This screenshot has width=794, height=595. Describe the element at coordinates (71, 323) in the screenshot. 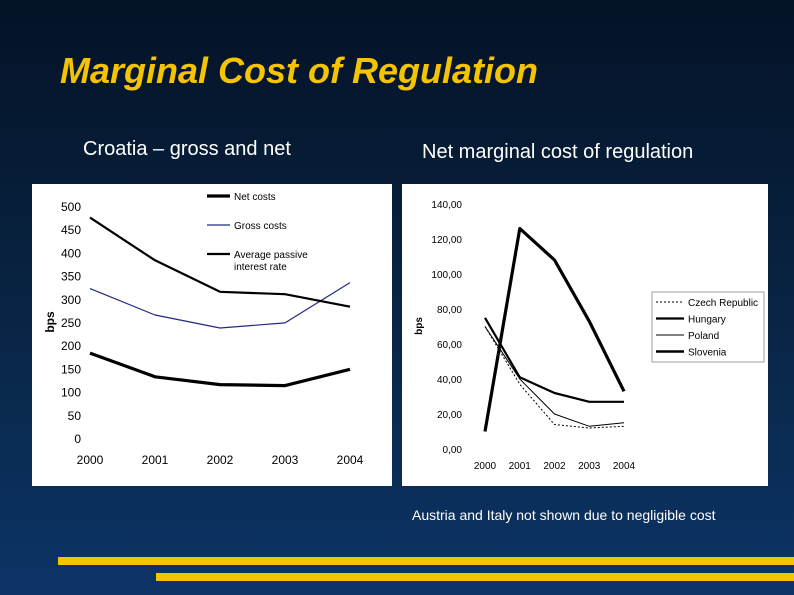

I see `y-tick-label: 250` at that location.